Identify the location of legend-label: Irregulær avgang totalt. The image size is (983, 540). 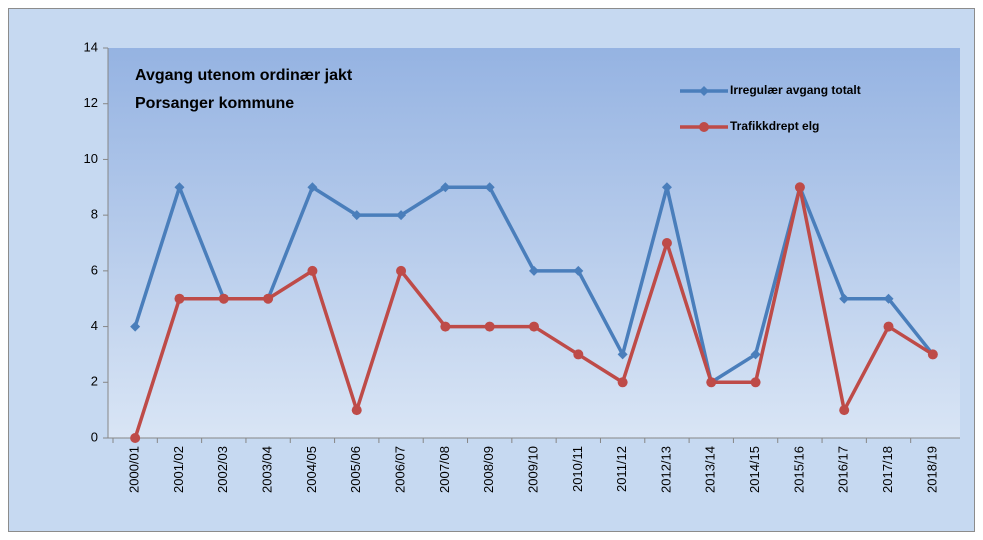
(795, 90).